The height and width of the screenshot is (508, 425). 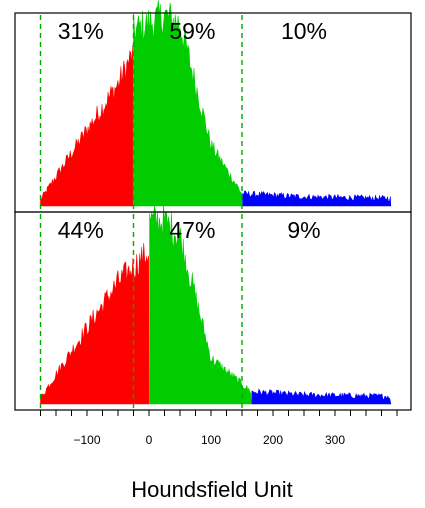 I want to click on percentage-label-high: 10%, so click(x=304, y=31).